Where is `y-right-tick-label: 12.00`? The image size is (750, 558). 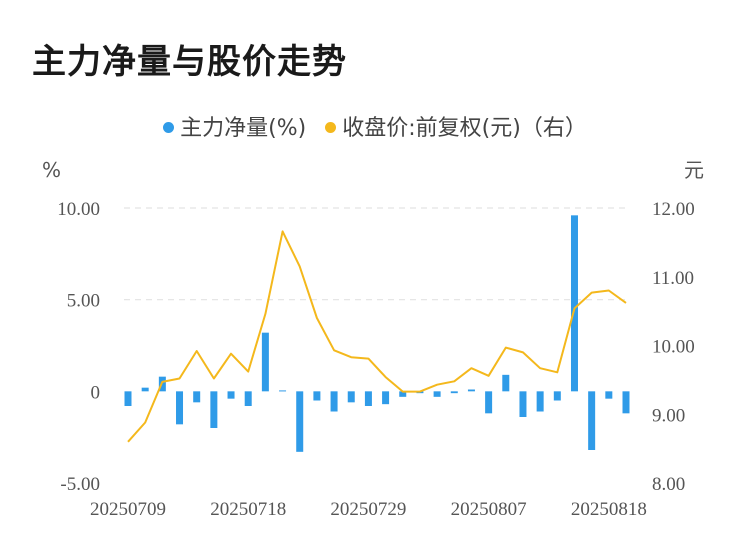 y-right-tick-label: 12.00 is located at coordinates (673, 209).